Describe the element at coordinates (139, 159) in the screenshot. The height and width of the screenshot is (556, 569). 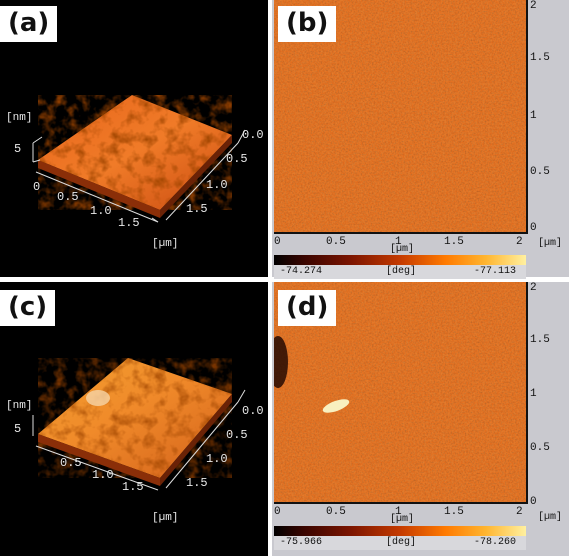
I see `surface-3d-a` at that location.